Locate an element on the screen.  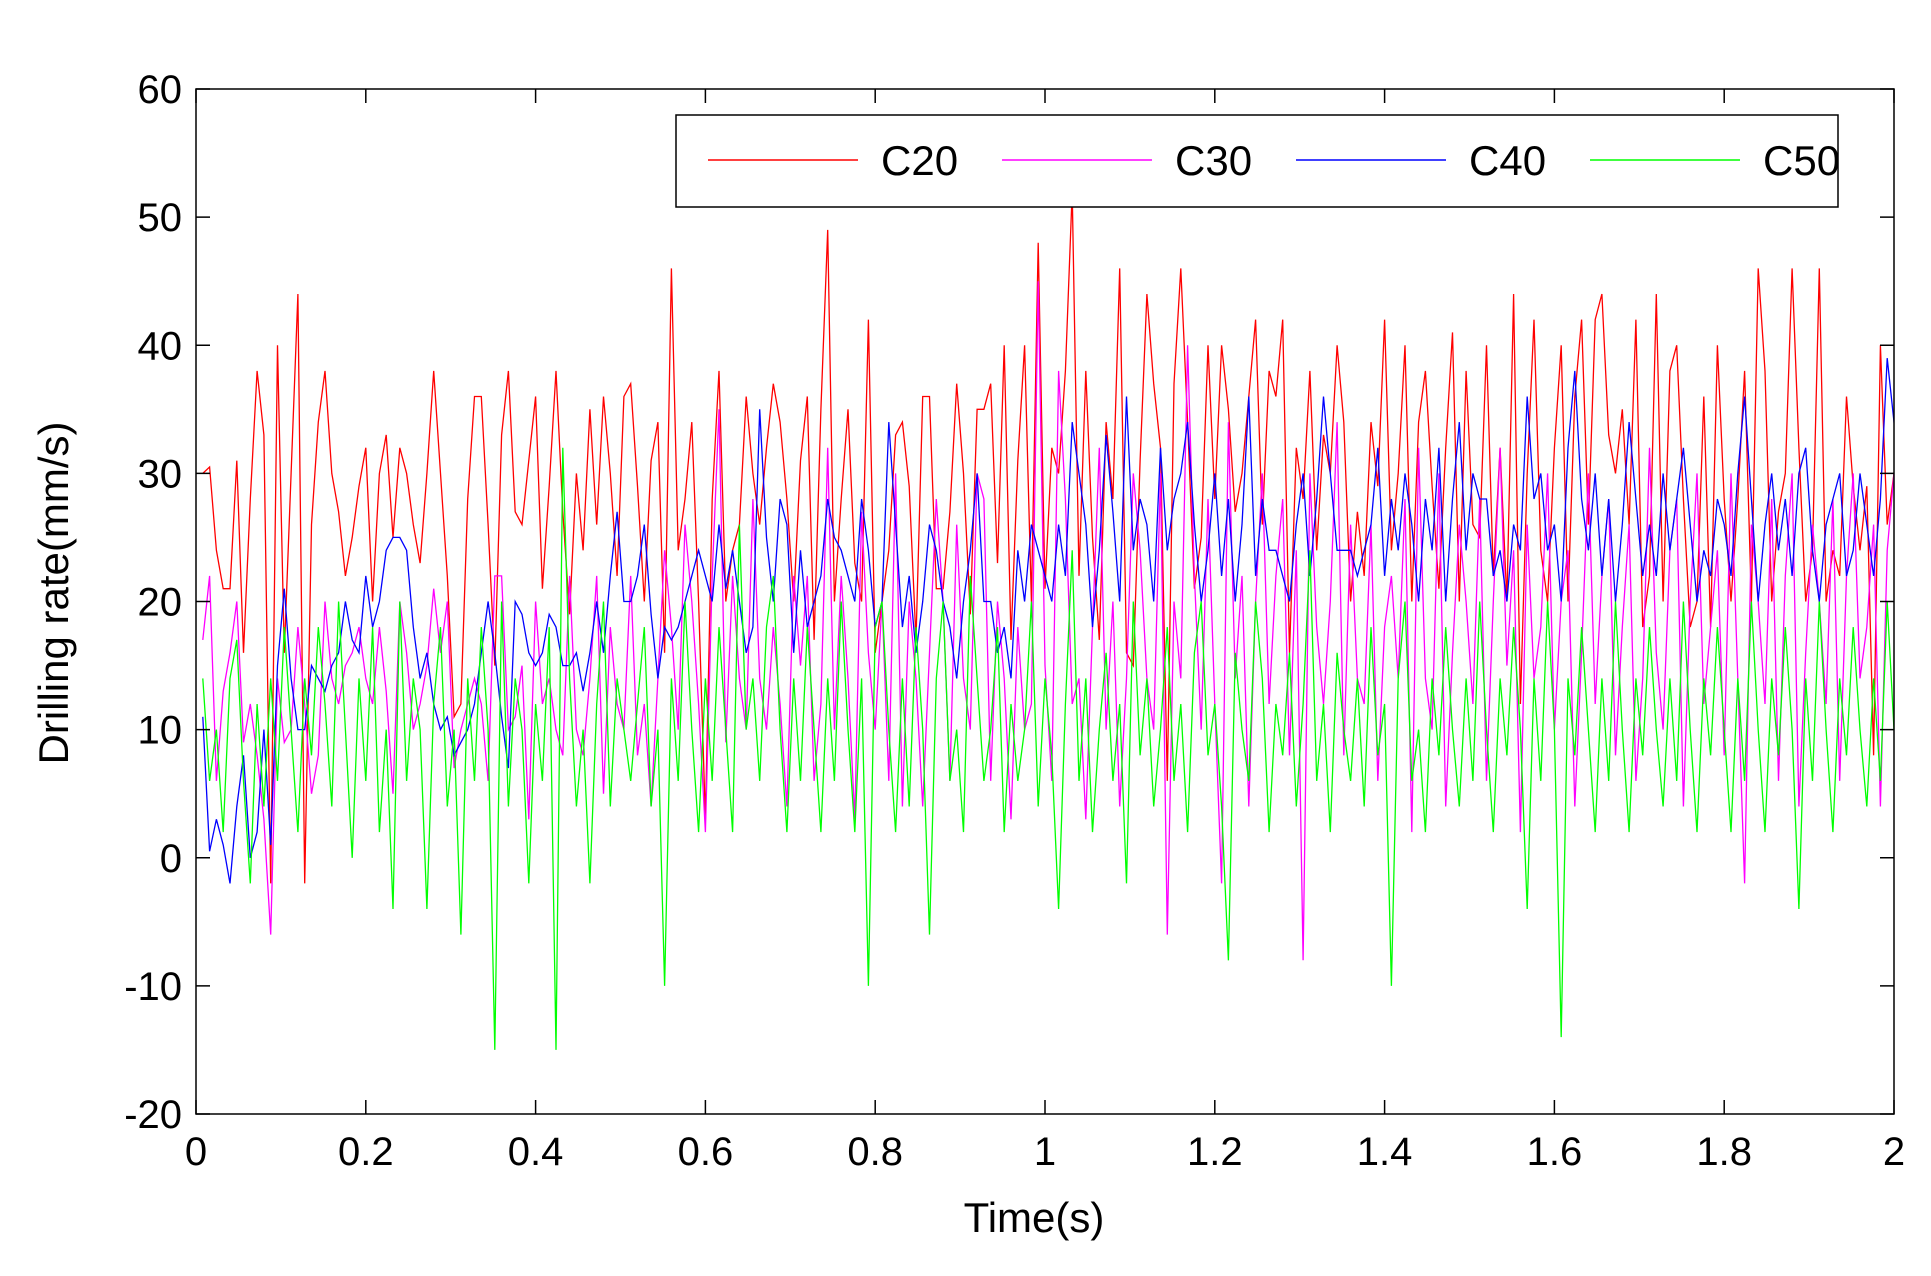
y-tick-label: 60 is located at coordinates (160, 90).